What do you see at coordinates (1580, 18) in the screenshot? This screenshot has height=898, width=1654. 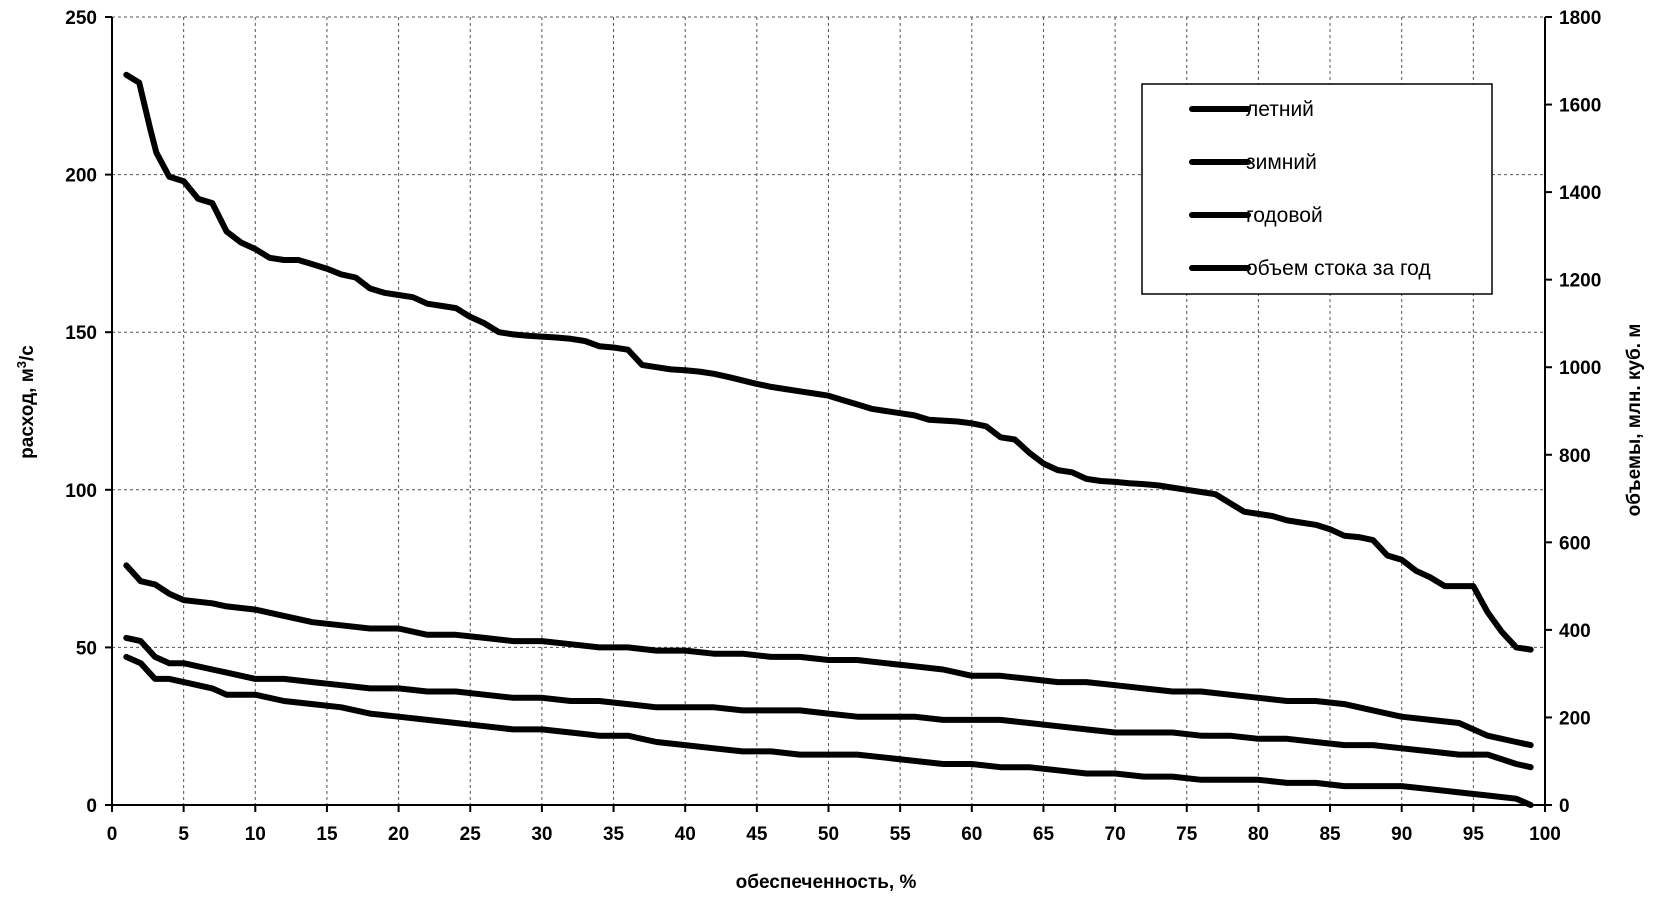 I see `y2-tick-label: 1800` at bounding box center [1580, 18].